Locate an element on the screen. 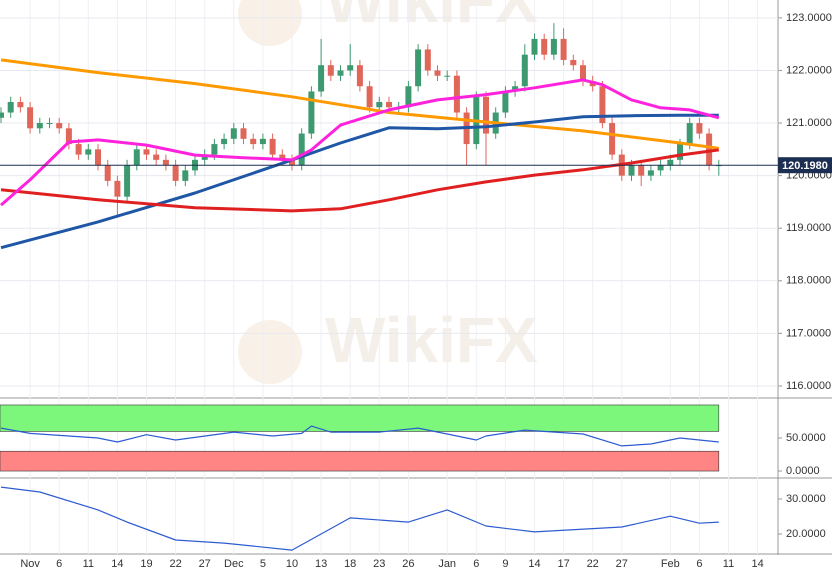 Image resolution: width=832 pixels, height=587 pixels. x-tick-label: 17 is located at coordinates (563, 564).